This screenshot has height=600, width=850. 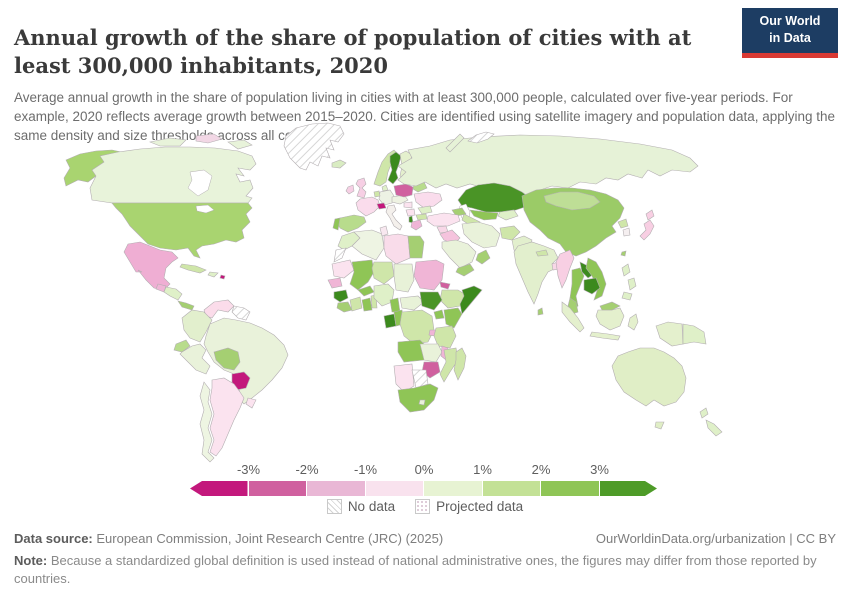 What do you see at coordinates (669, 334) in the screenshot?
I see `country-west-papua` at bounding box center [669, 334].